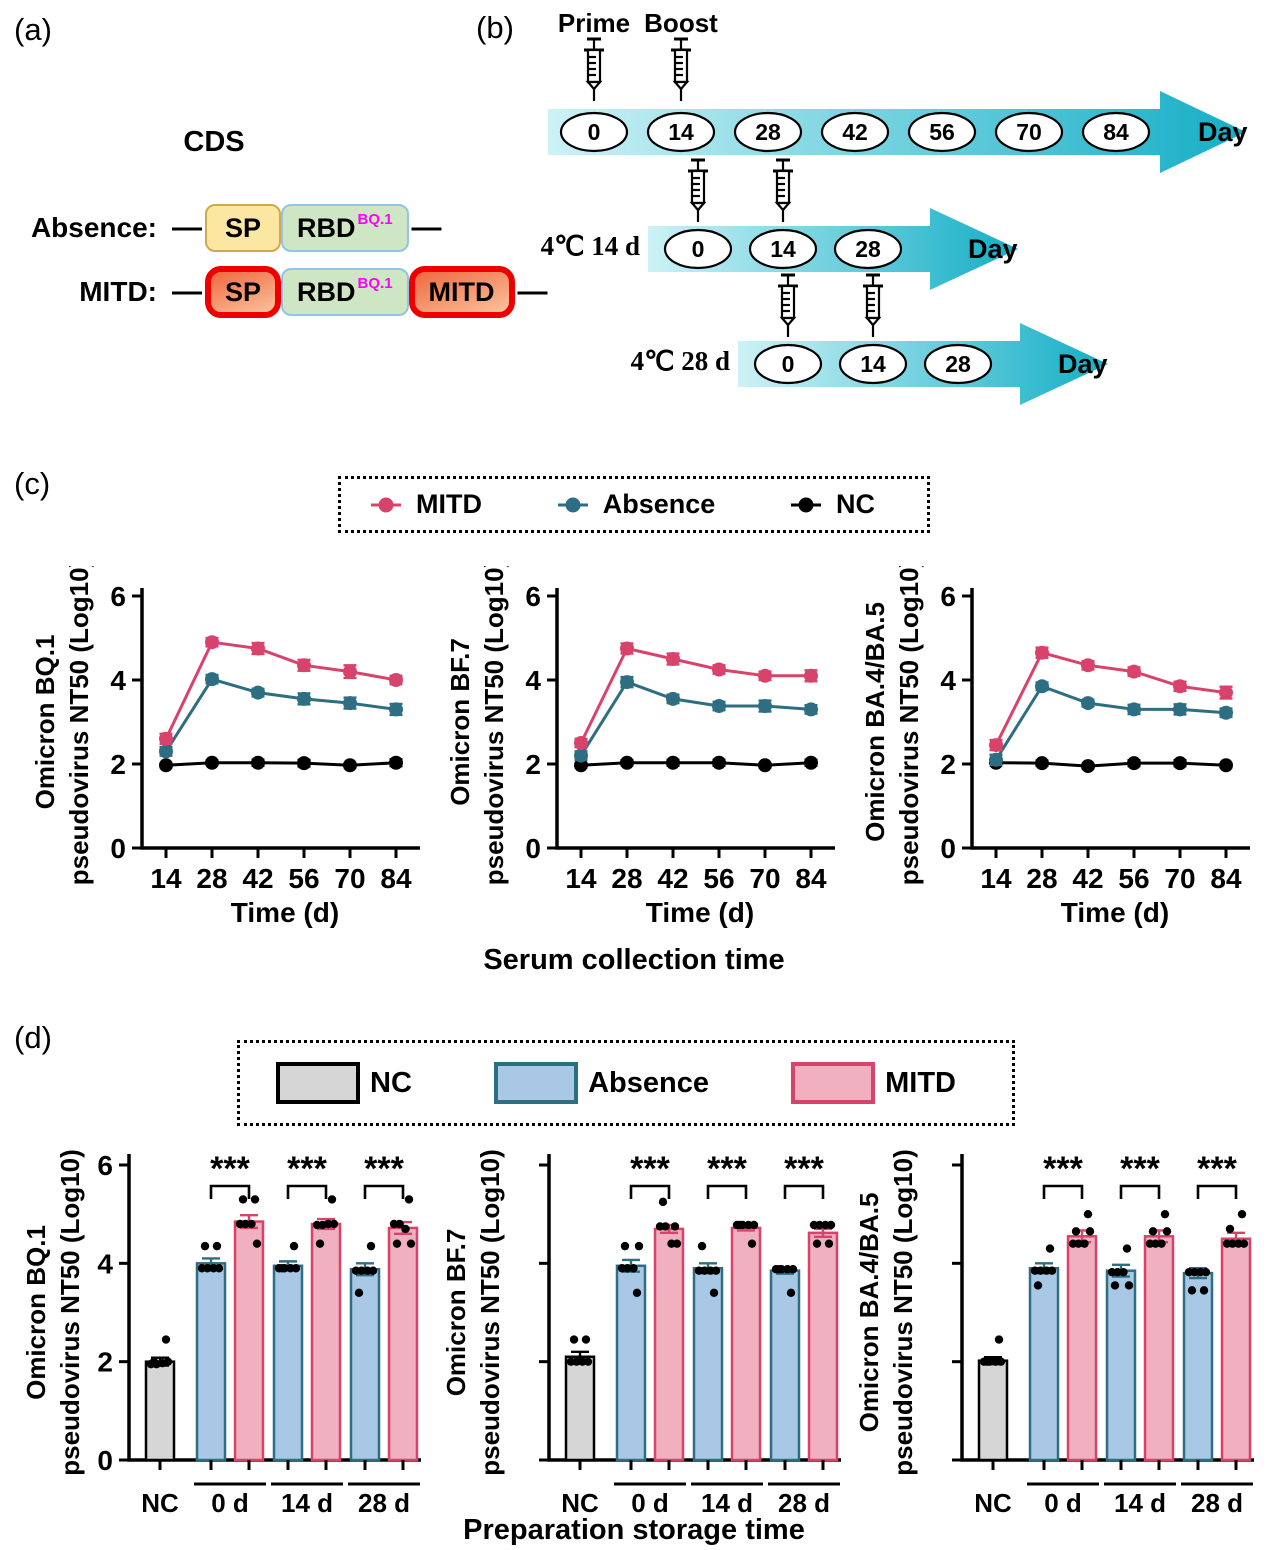 The width and height of the screenshot is (1268, 1550). I want to click on construct-box-mitd: MITD, so click(461, 292).